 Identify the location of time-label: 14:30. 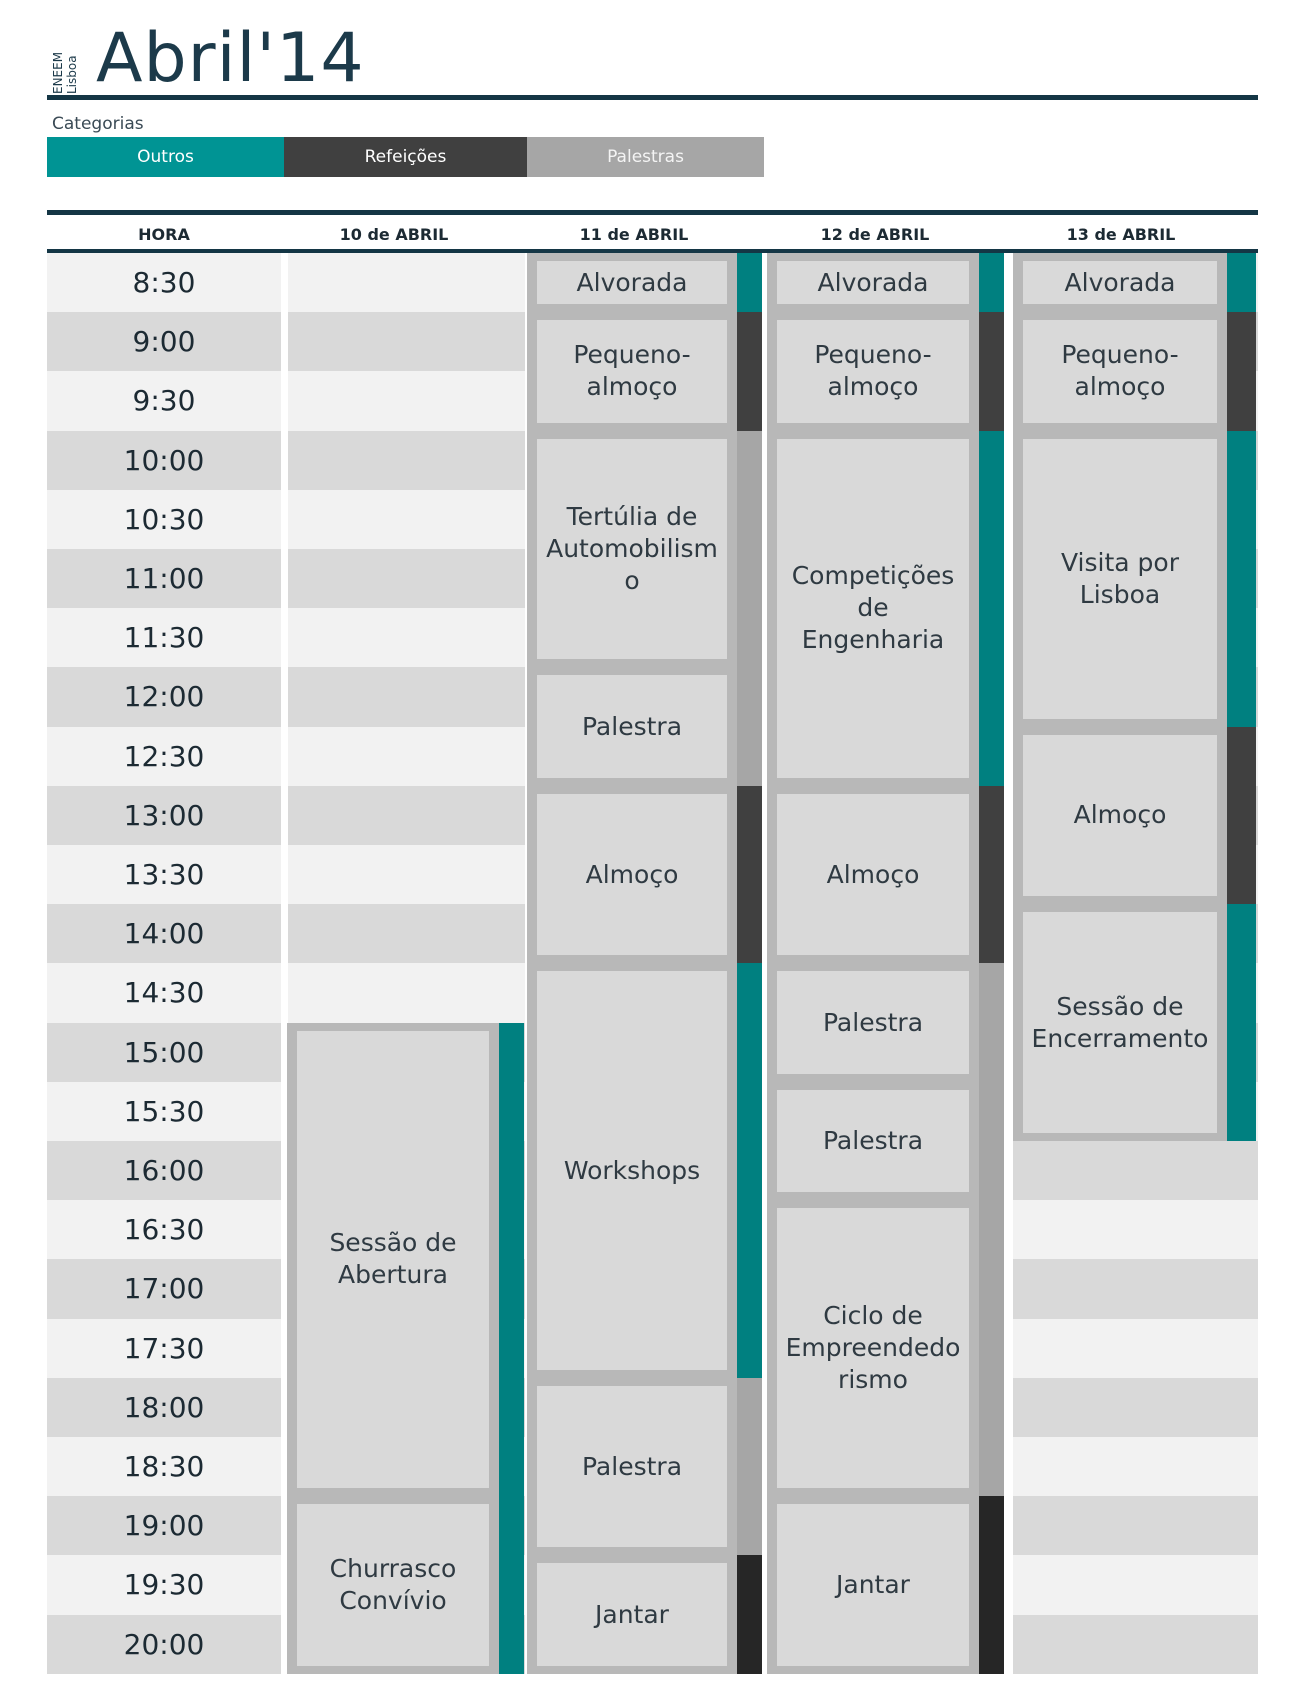
(164, 993).